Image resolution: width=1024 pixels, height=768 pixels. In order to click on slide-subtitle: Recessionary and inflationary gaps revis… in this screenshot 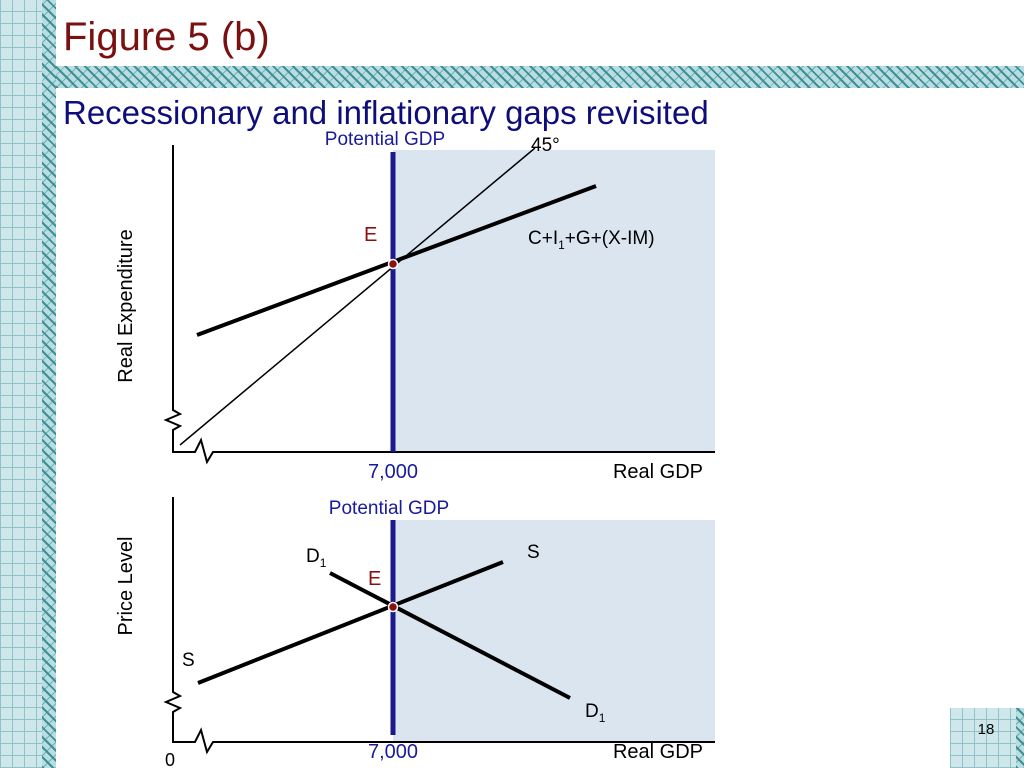, I will do `click(386, 112)`.